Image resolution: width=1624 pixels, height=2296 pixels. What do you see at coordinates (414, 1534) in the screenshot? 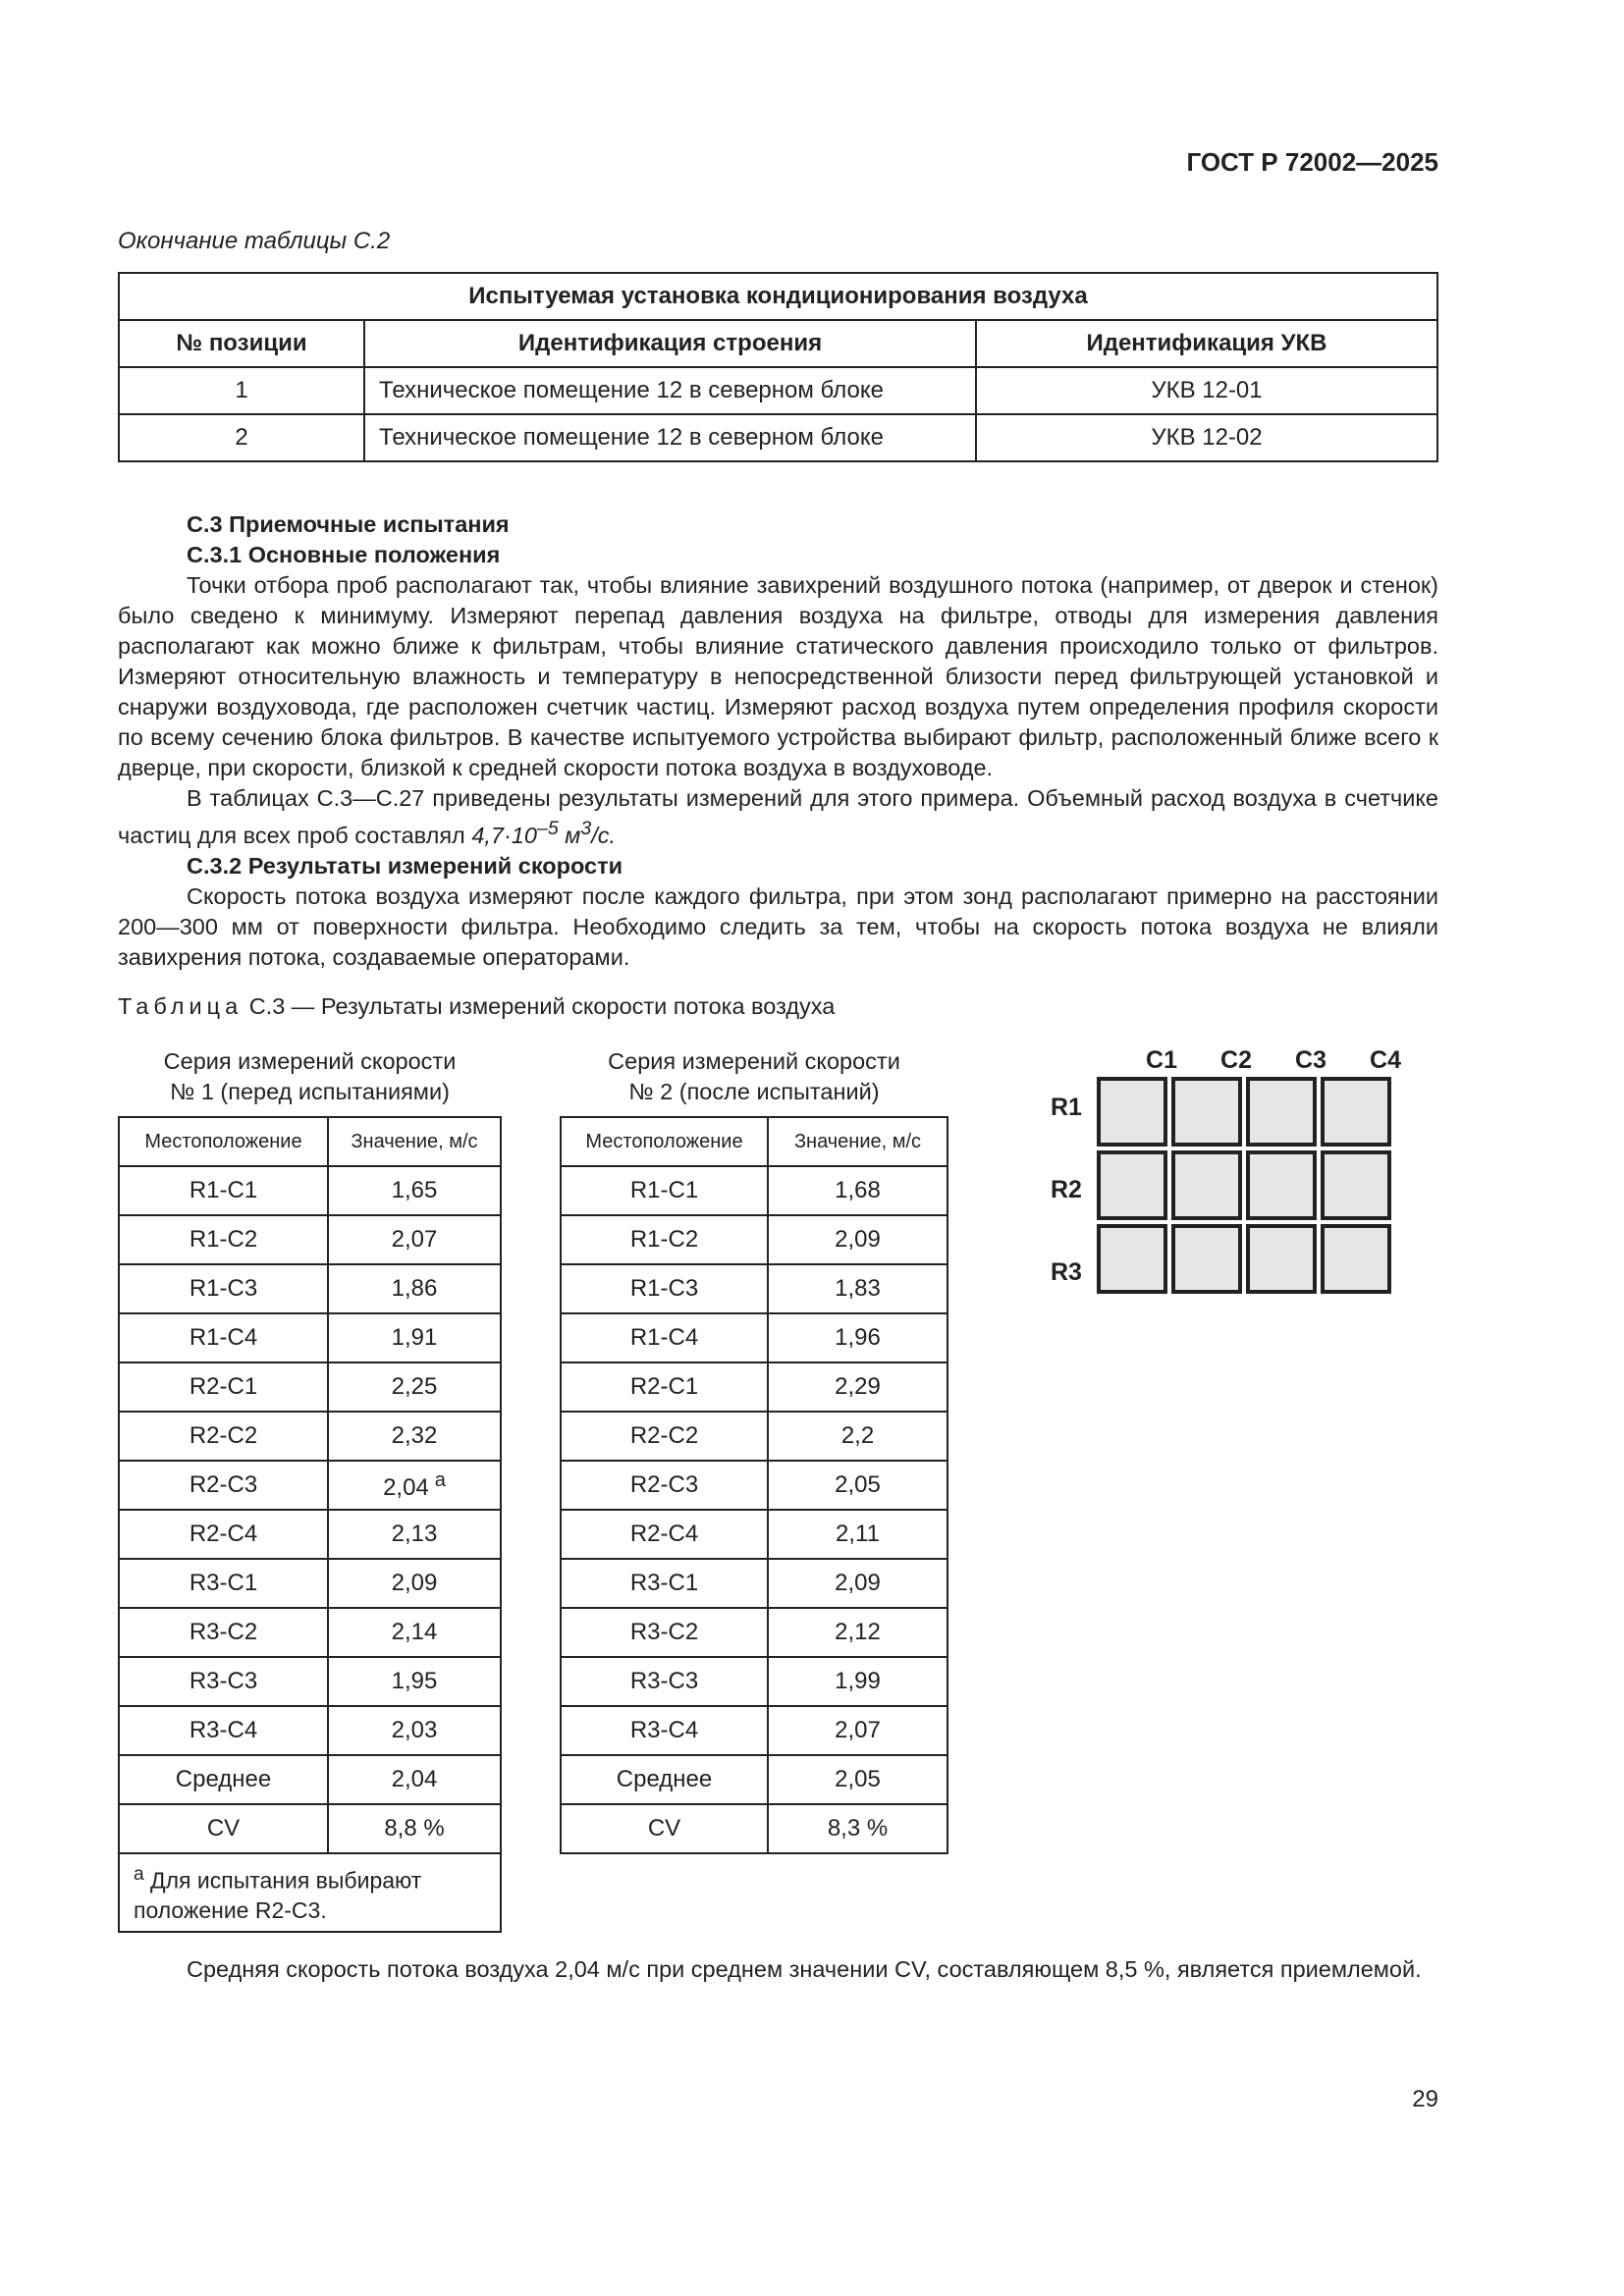
I see `value-cell: 2,13` at bounding box center [414, 1534].